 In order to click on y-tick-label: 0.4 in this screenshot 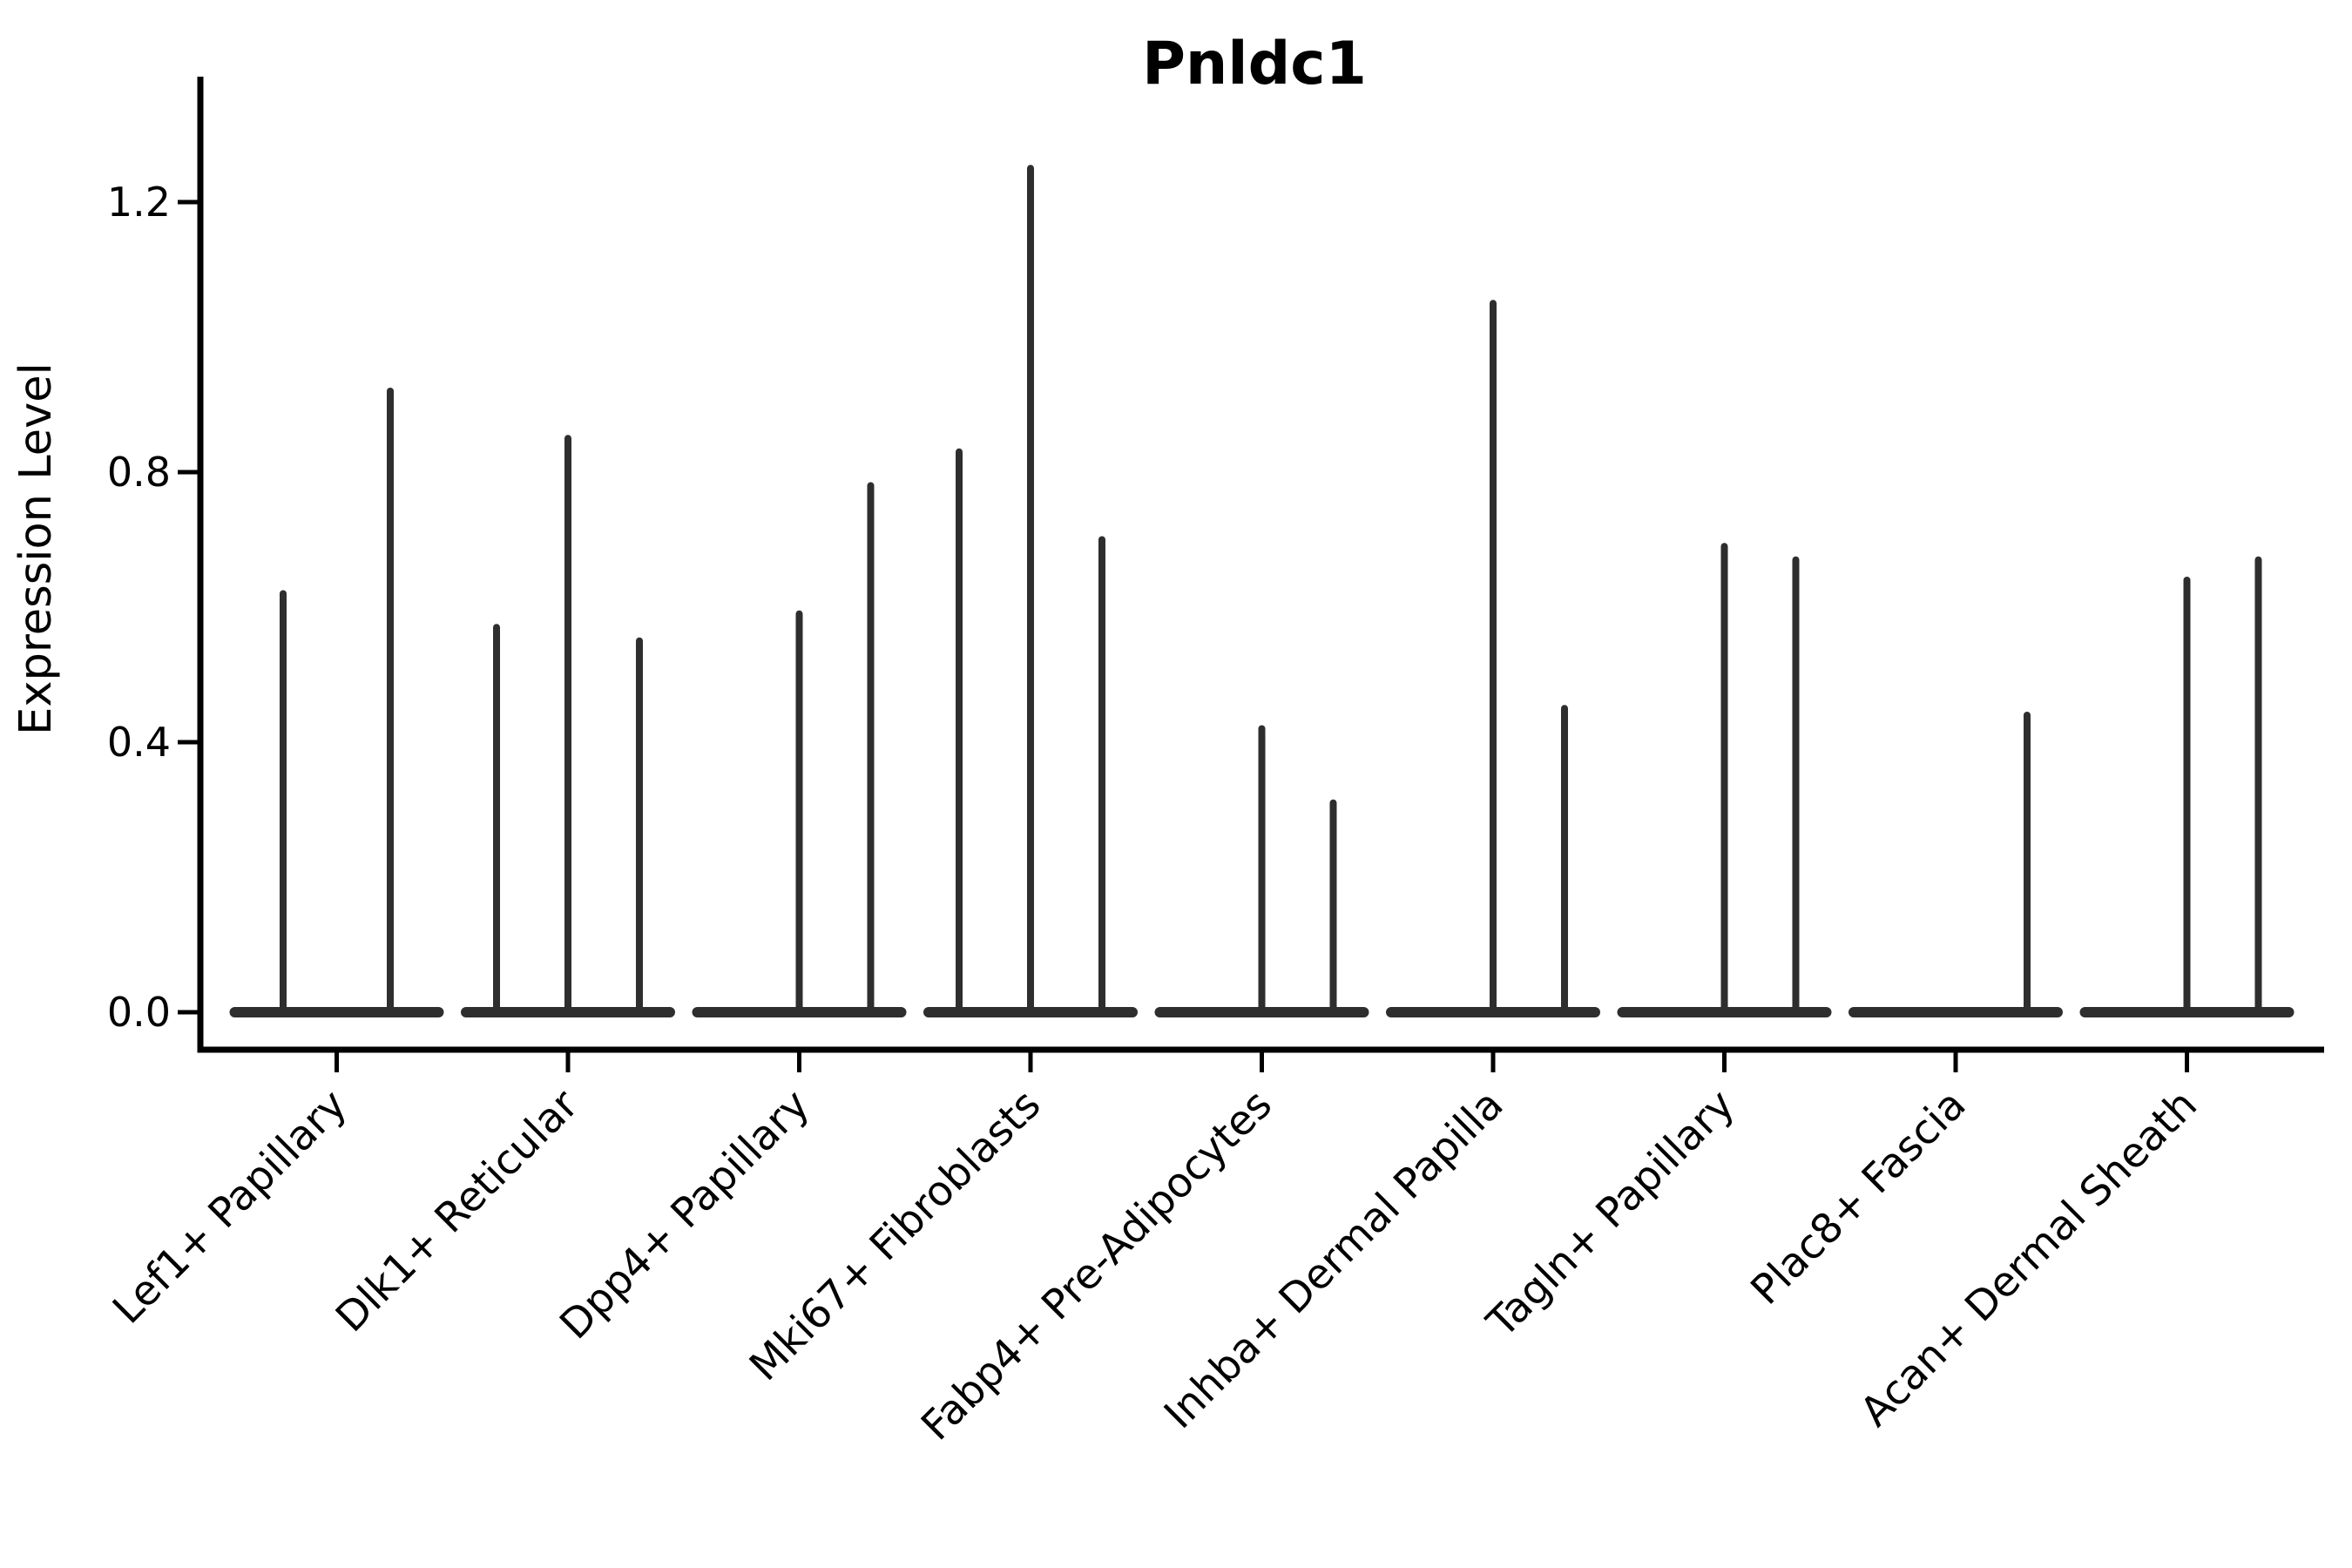, I will do `click(139, 742)`.